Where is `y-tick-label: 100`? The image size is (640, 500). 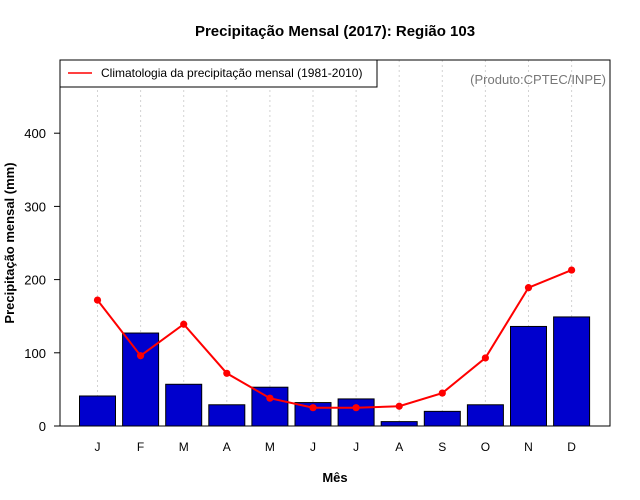
y-tick-label: 100 is located at coordinates (35, 353).